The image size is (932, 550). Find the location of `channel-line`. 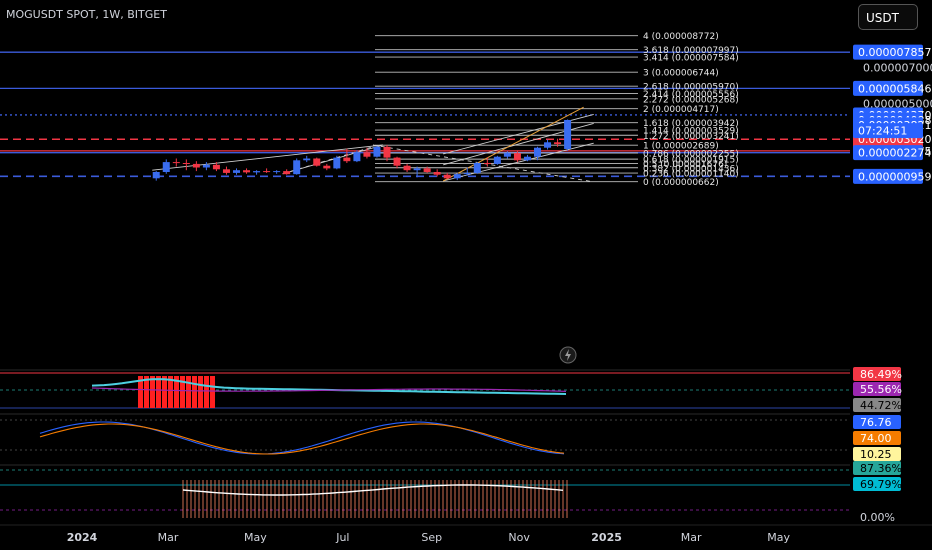

channel-line is located at coordinates (268, 157).